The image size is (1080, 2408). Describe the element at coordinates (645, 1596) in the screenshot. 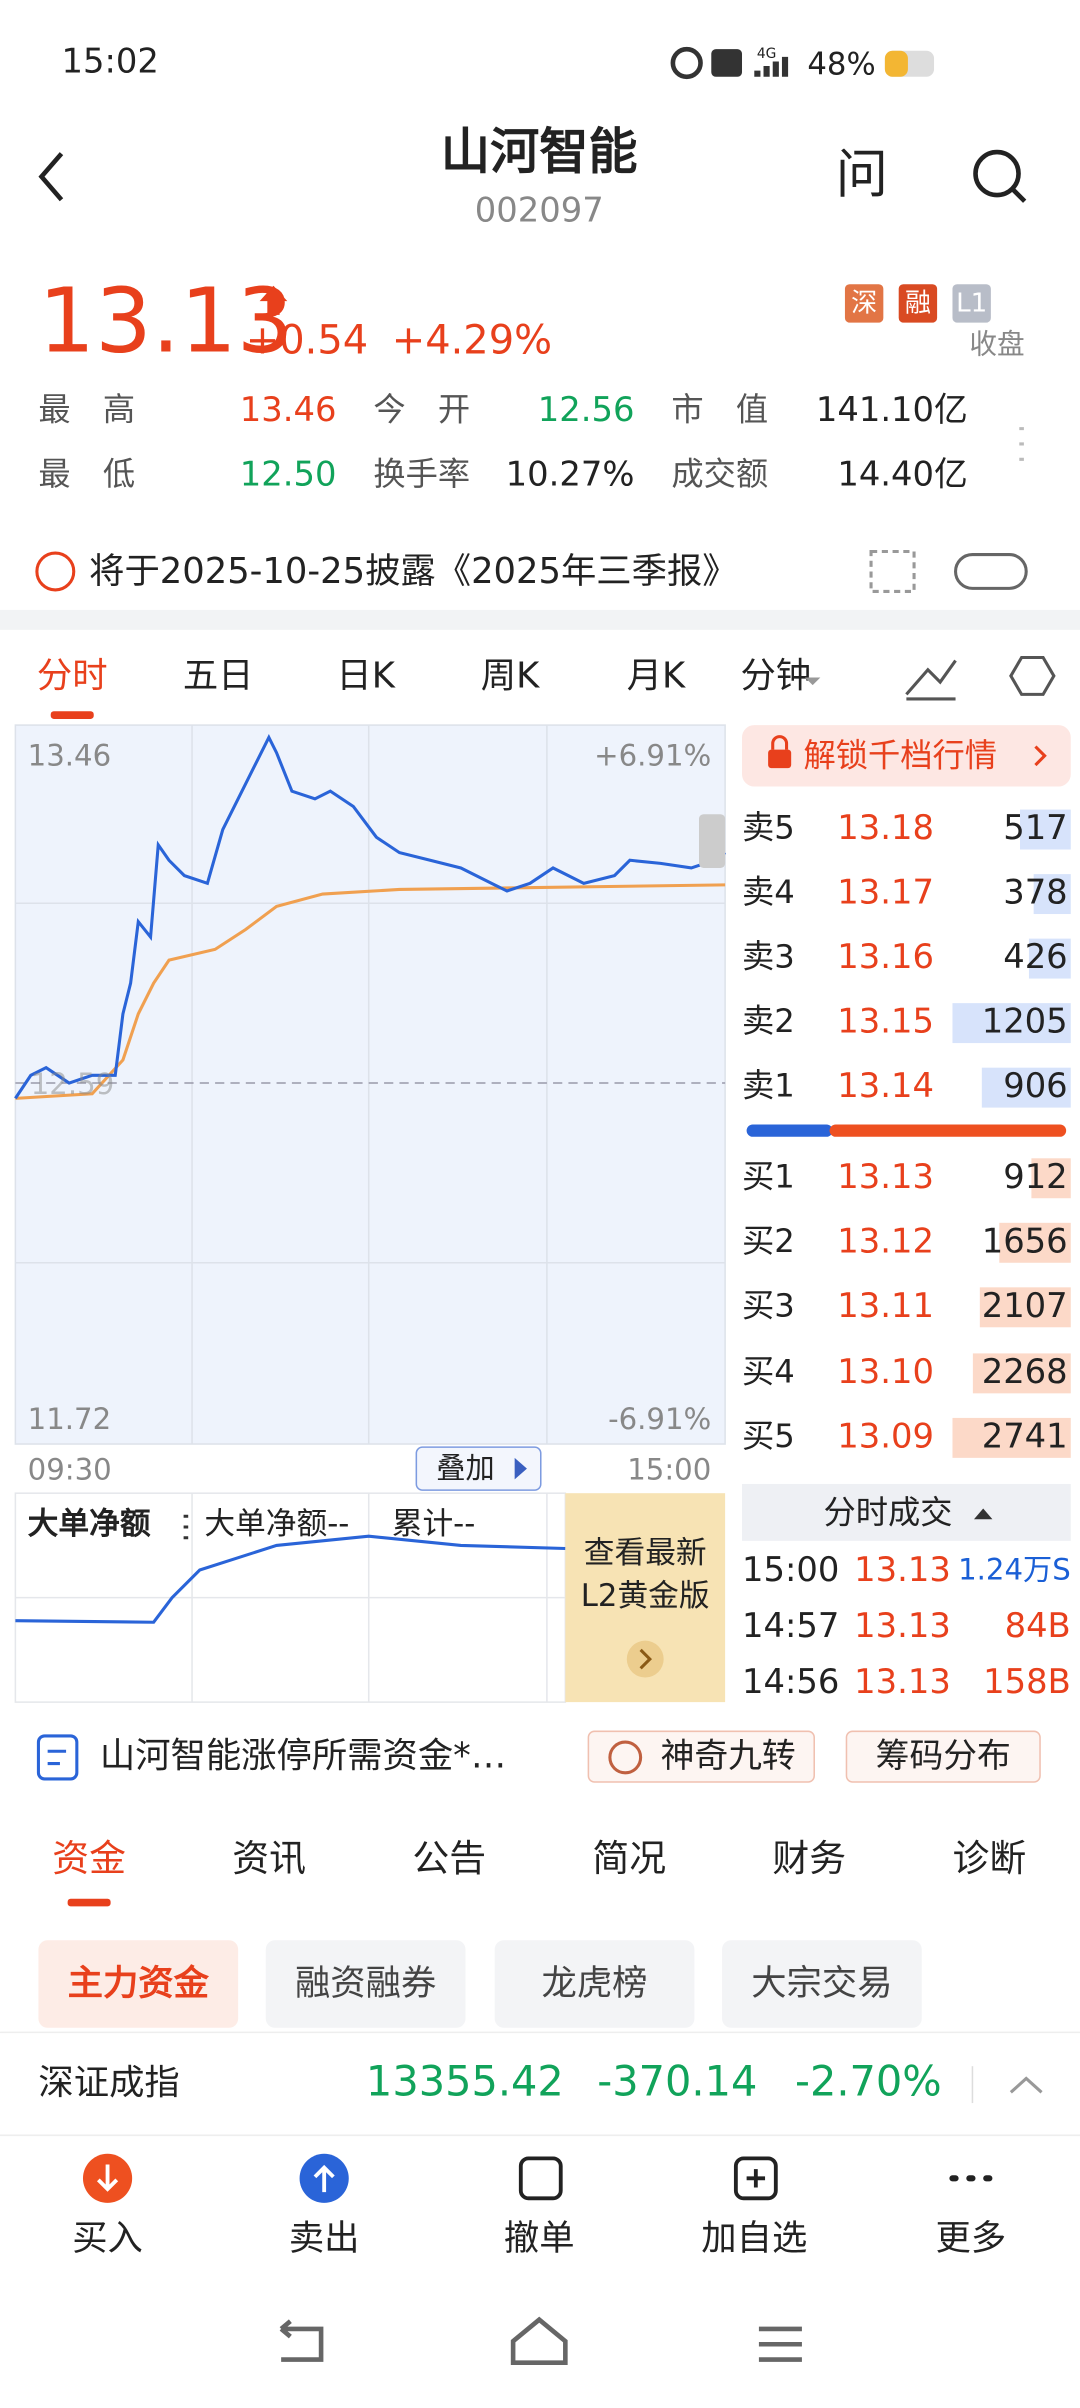

I see `promo-line: L2黄金版` at that location.